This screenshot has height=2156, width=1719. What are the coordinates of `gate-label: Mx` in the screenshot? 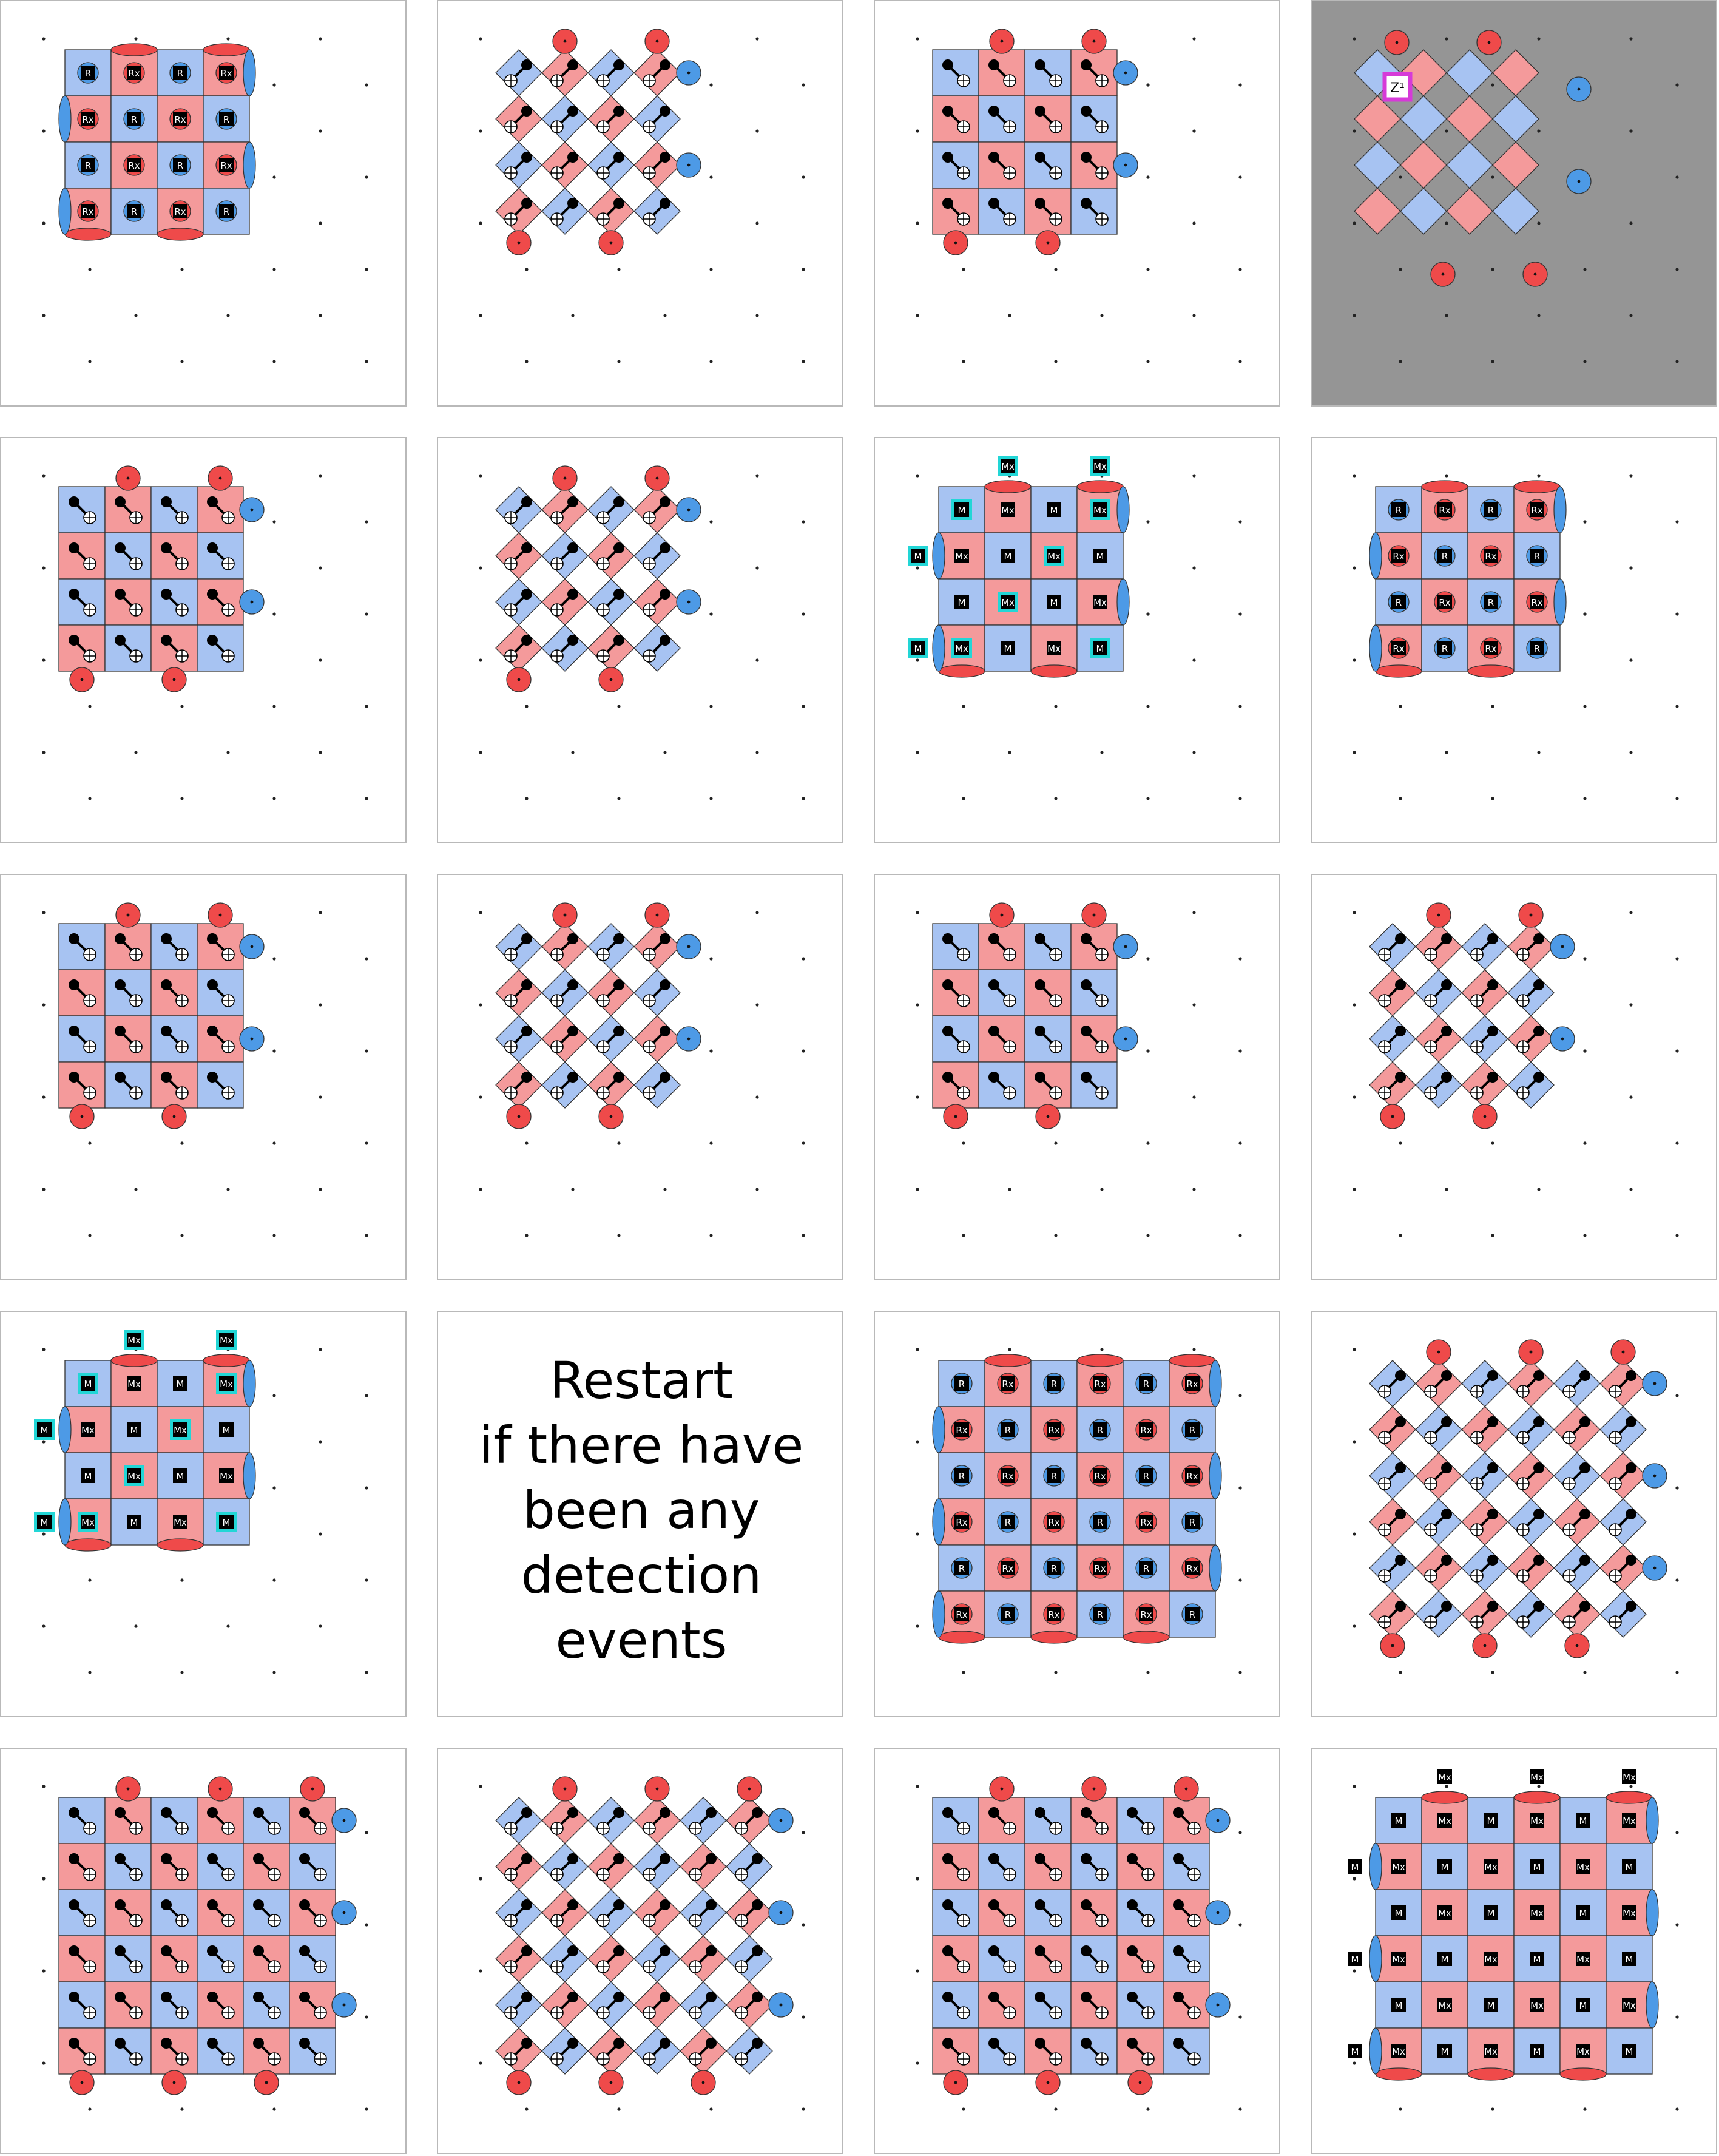 It's located at (1537, 2005).